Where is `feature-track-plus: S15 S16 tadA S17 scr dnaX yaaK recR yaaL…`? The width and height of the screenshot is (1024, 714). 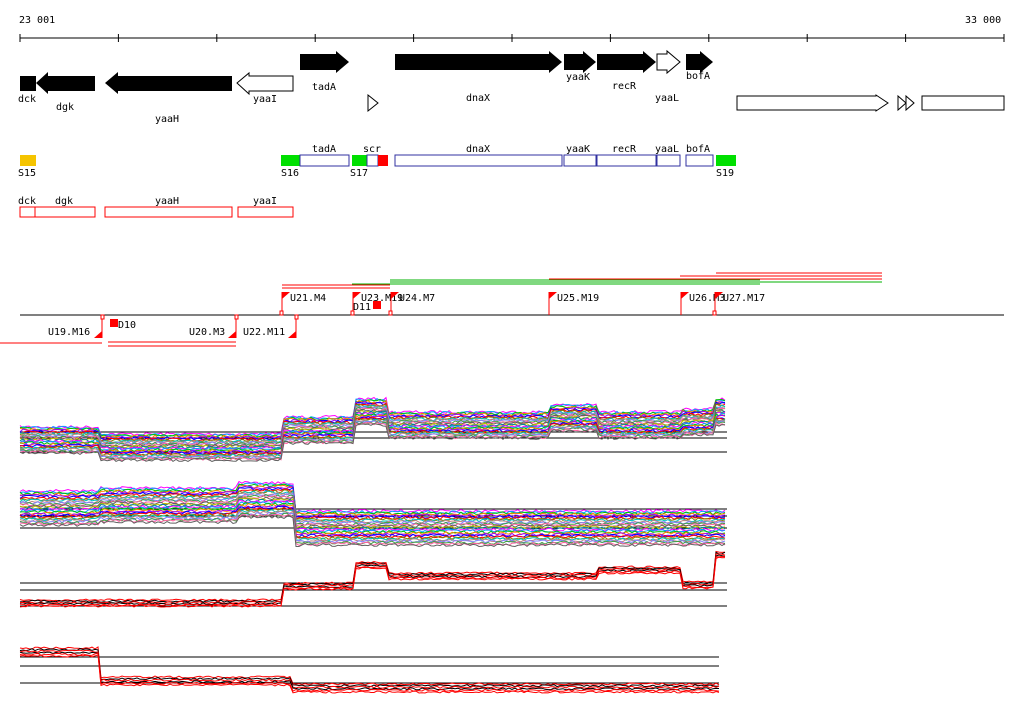
feature-track-plus: S15 S16 tadA S17 scr dnaX yaaK recR yaaL… is located at coordinates (377, 161).